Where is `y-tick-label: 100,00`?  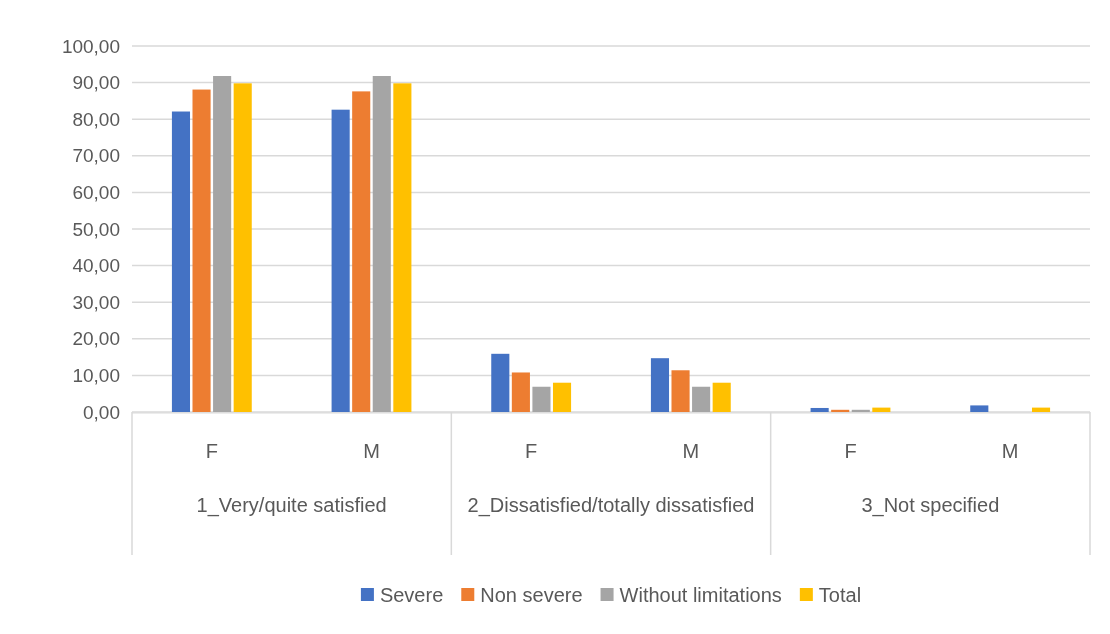 y-tick-label: 100,00 is located at coordinates (90, 46).